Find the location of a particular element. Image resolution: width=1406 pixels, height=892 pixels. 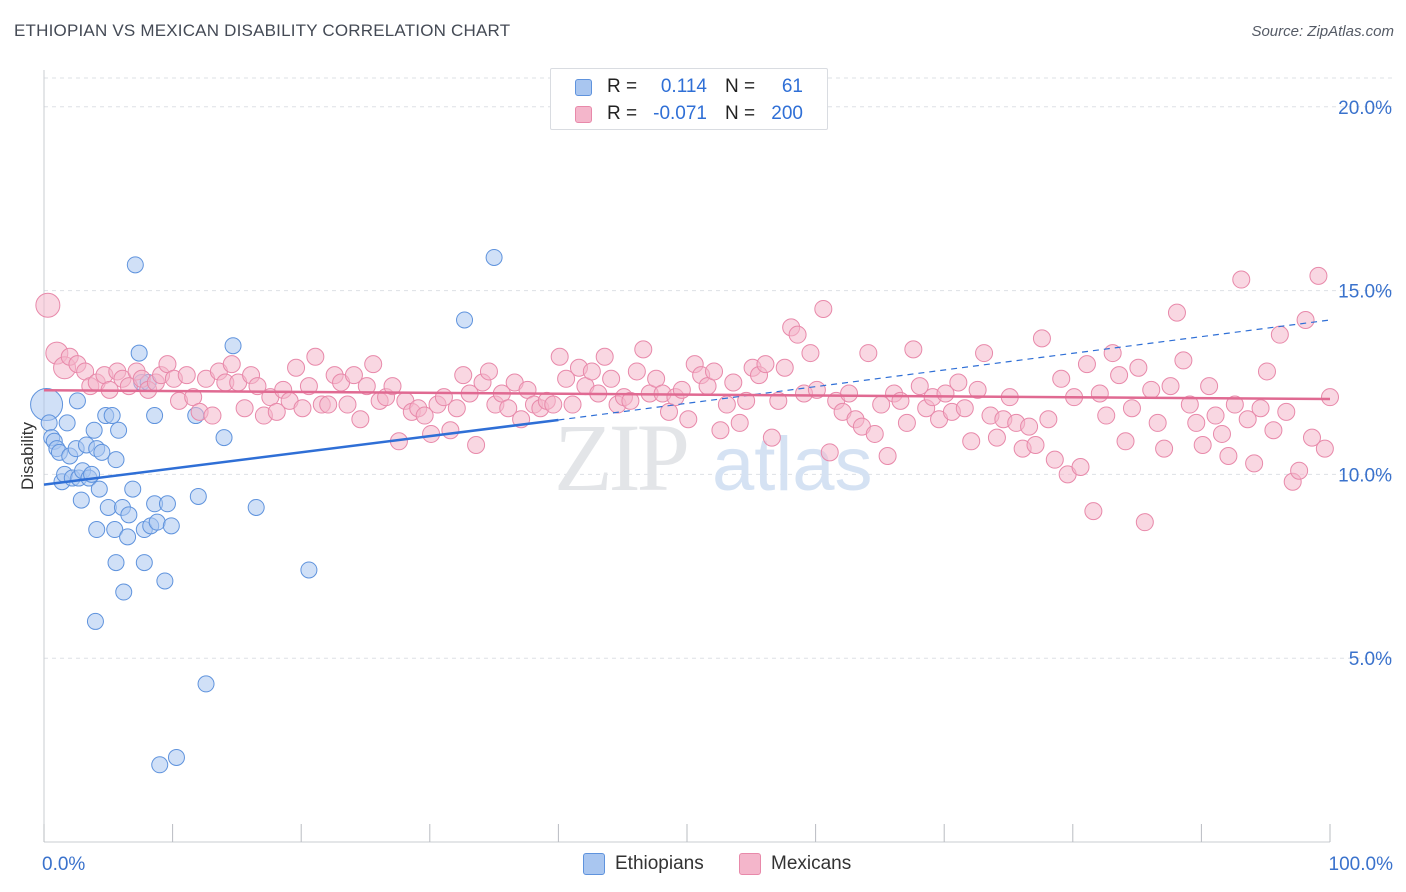

y-axis-label: Disability is located at coordinates (27, 455).